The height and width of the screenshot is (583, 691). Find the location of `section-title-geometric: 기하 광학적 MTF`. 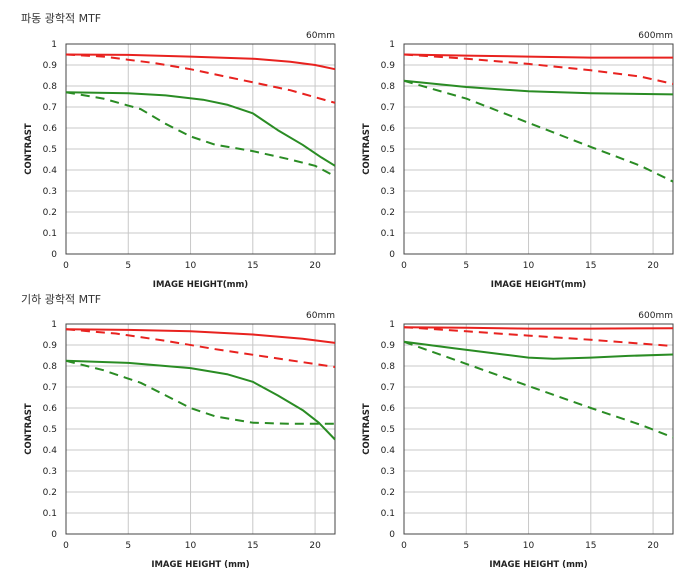

section-title-geometric: 기하 광학적 MTF is located at coordinates (61, 299).